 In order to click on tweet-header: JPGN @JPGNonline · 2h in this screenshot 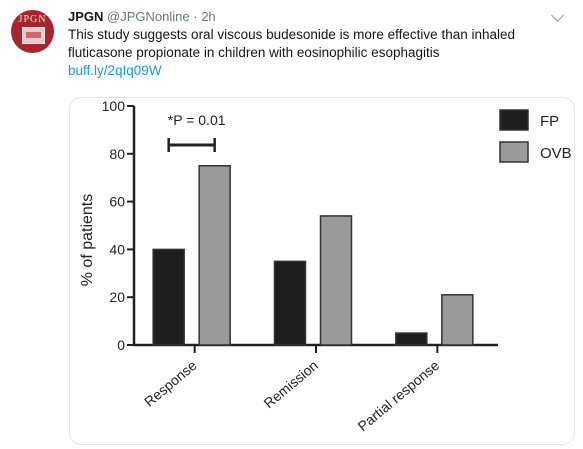, I will do `click(142, 16)`.